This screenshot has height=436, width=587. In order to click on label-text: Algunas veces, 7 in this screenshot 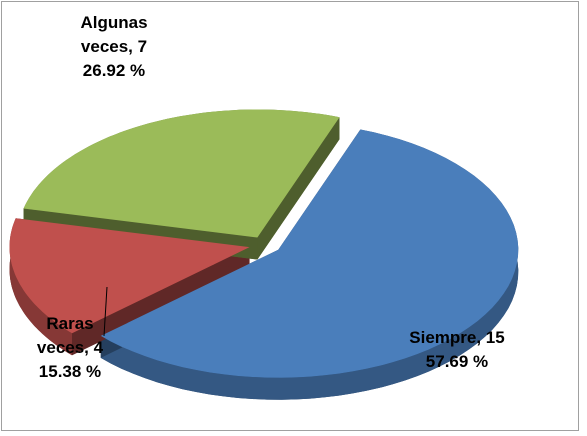, I will do `click(114, 34)`.